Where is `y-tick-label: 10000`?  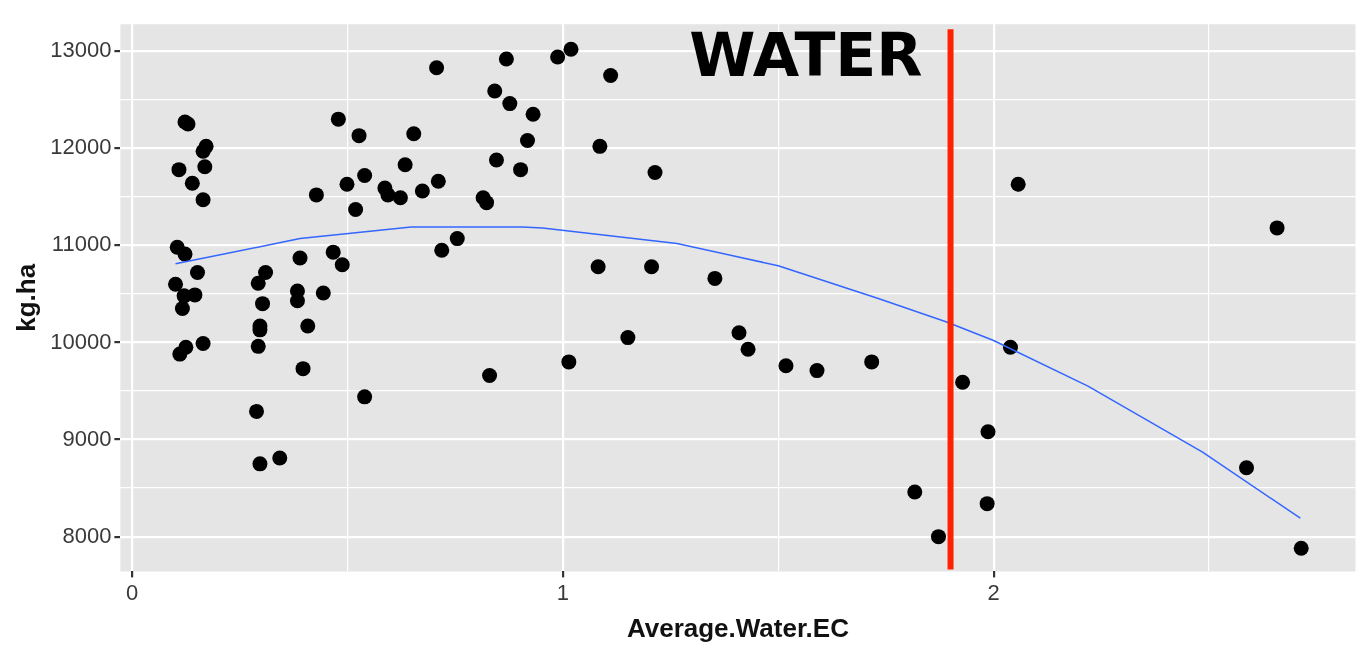
y-tick-label: 10000 is located at coordinates (81, 341).